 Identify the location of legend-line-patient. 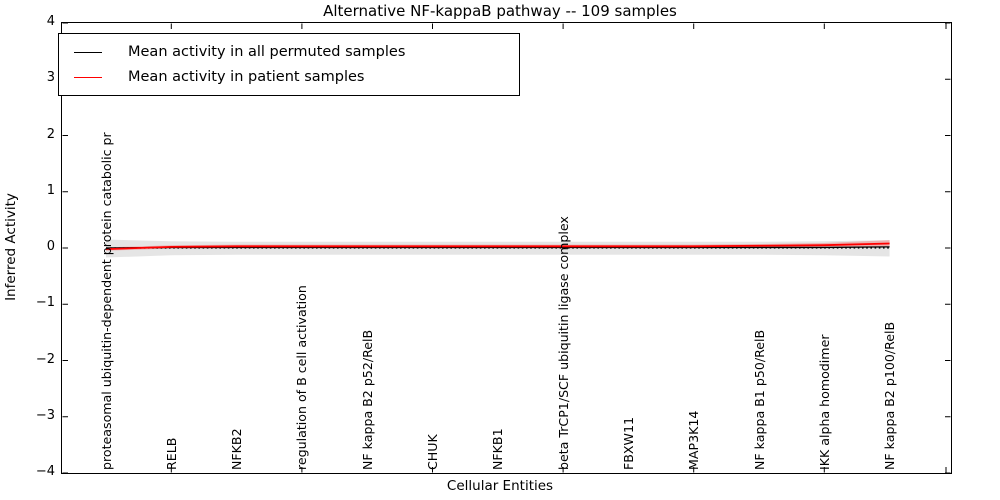
(88, 77).